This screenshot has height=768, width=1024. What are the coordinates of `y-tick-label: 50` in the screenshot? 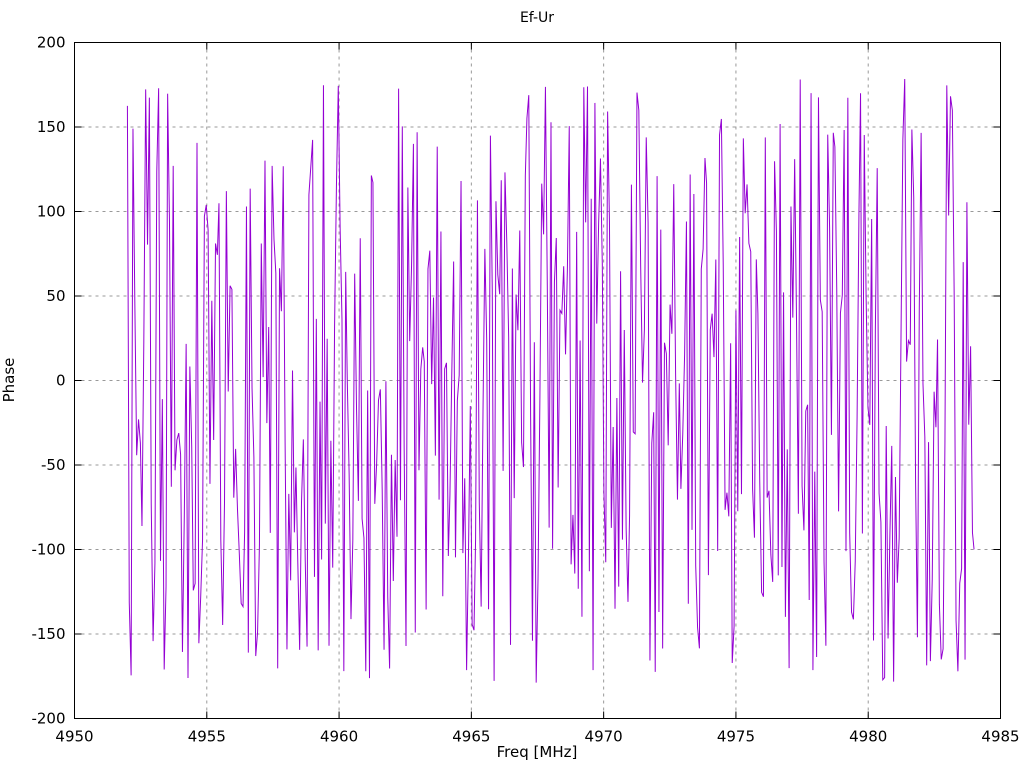 It's located at (55, 296).